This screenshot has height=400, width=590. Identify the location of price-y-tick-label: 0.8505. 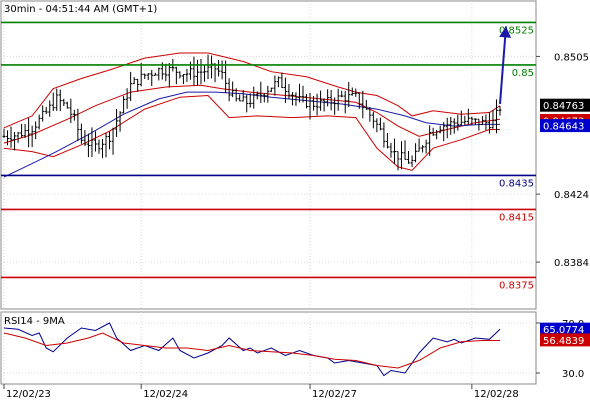
(571, 57).